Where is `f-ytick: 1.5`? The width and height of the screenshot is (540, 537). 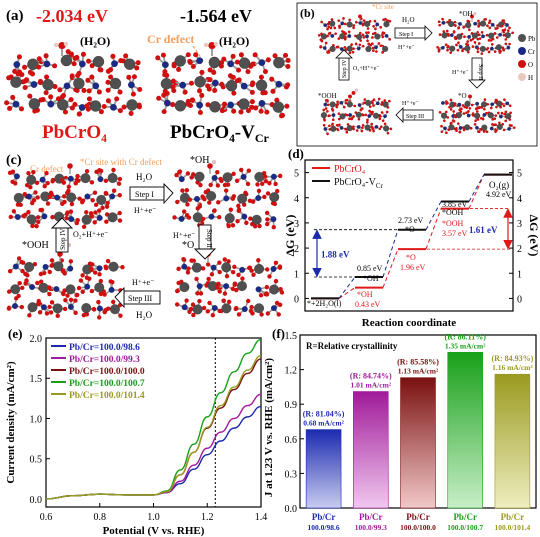
f-ytick: 1.5 is located at coordinates (291, 336).